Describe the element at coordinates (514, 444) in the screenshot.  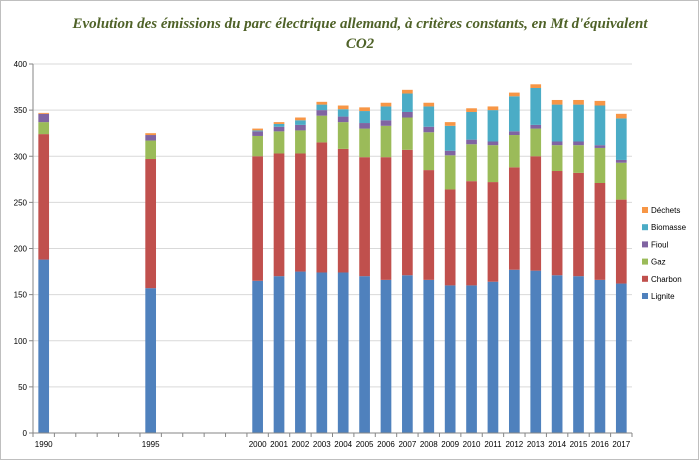
I see `x-tick-label: 2012` at that location.